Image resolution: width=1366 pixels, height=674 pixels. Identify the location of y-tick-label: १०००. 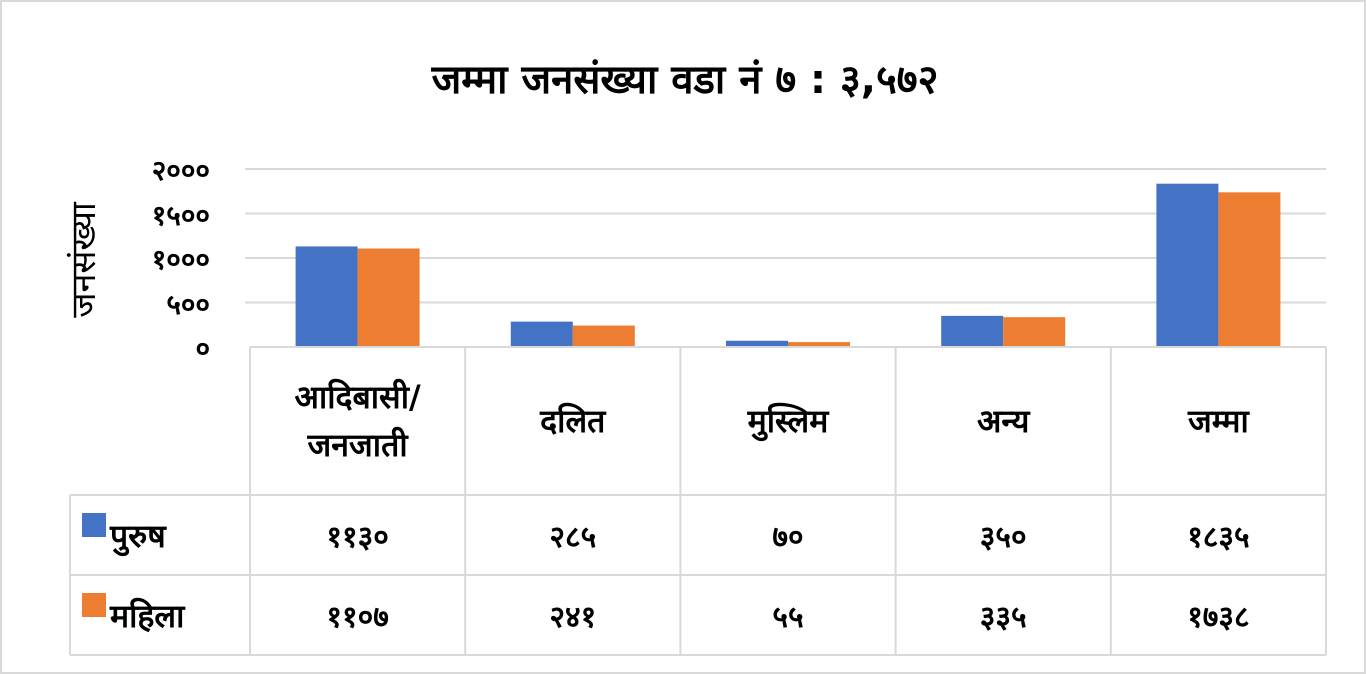
(180, 259).